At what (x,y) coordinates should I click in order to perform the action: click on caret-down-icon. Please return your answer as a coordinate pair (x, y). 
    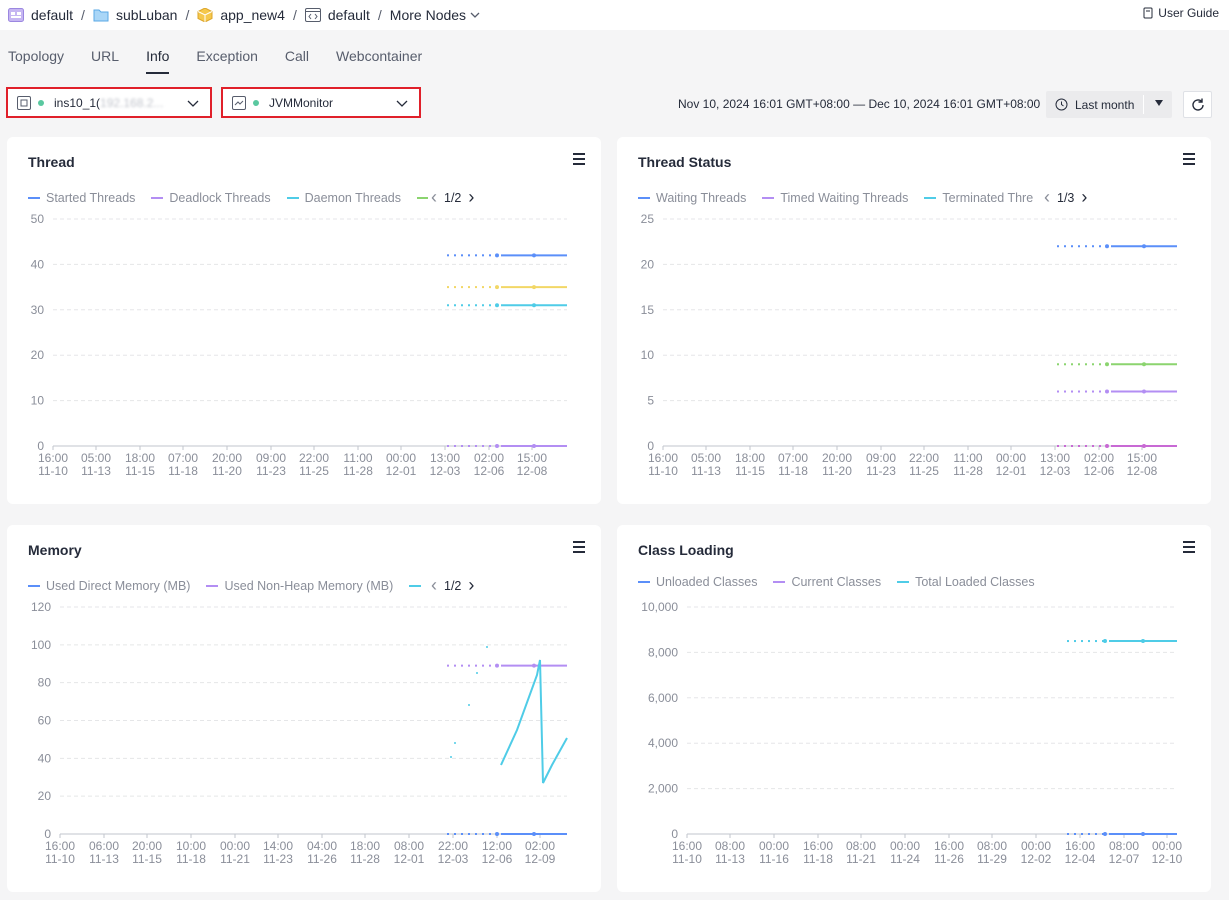
    Looking at the image, I should click on (1159, 103).